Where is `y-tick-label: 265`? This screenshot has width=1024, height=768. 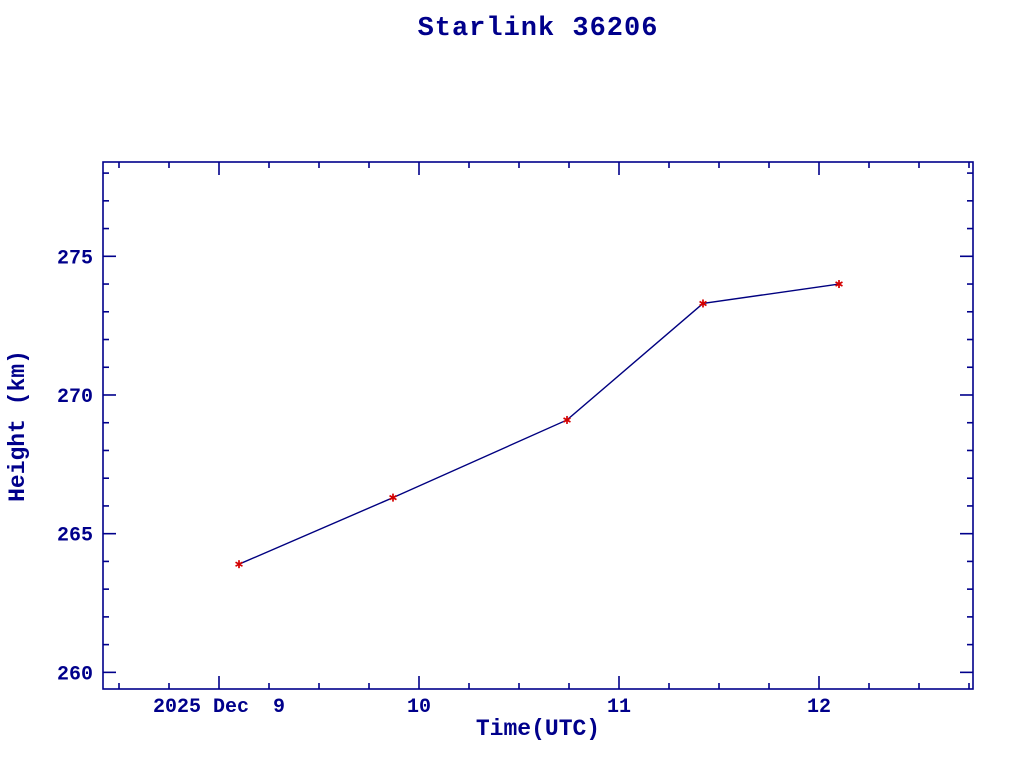 y-tick-label: 265 is located at coordinates (75, 536).